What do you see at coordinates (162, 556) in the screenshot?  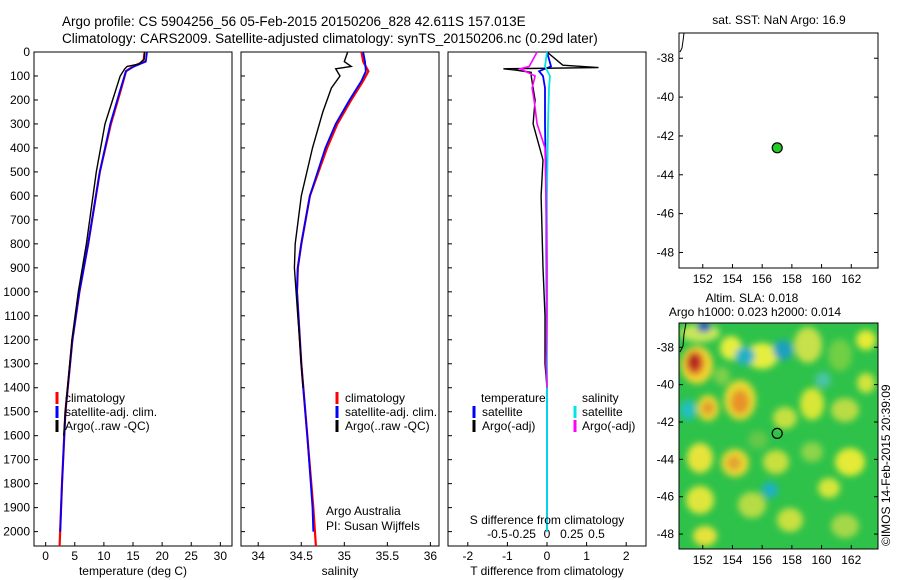 I see `x-tick-label: 20` at bounding box center [162, 556].